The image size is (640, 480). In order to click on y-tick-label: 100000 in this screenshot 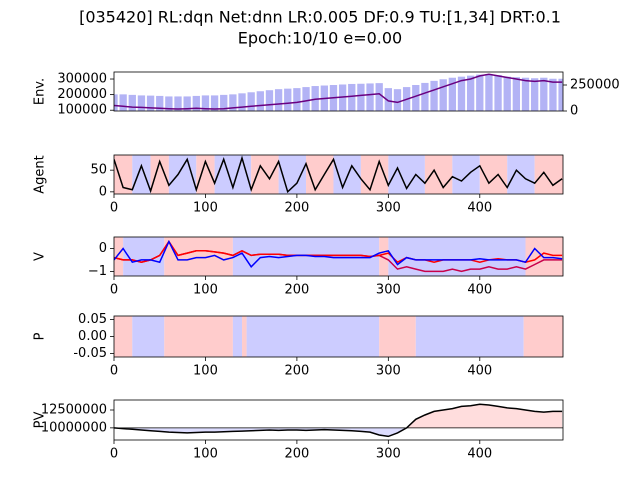, I will do `click(82, 110)`.